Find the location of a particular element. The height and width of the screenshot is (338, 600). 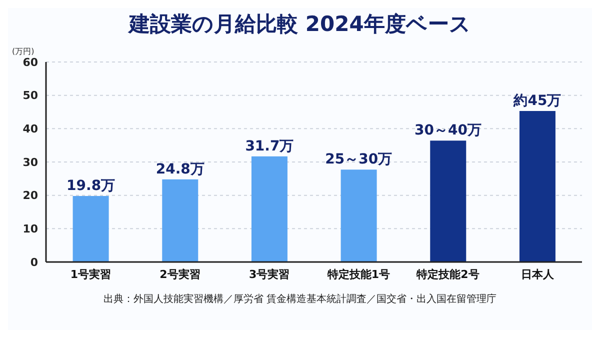

data-label: 24.8万 is located at coordinates (180, 169).